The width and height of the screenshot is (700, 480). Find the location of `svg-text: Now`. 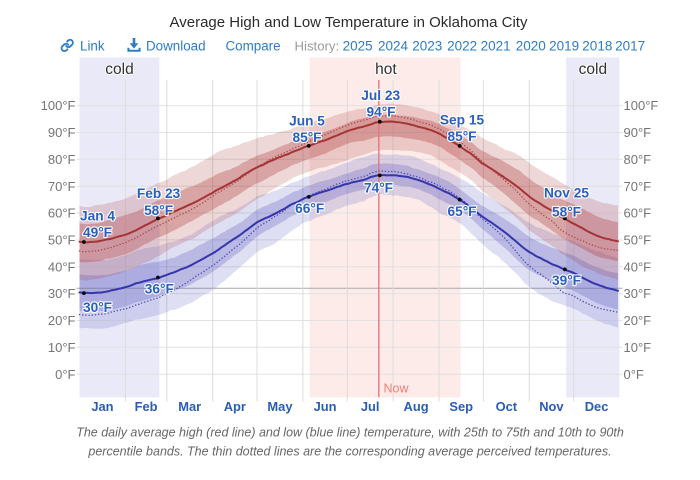

svg-text: Now is located at coordinates (397, 389).